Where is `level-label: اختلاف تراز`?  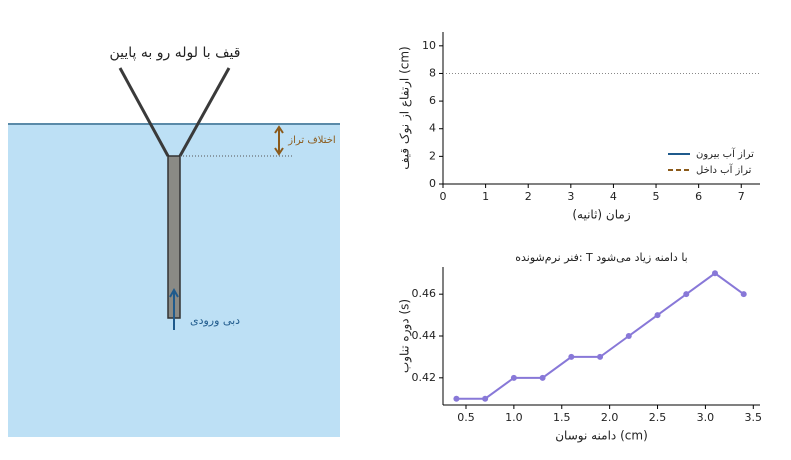 level-label: اختلاف تراز is located at coordinates (311, 140).